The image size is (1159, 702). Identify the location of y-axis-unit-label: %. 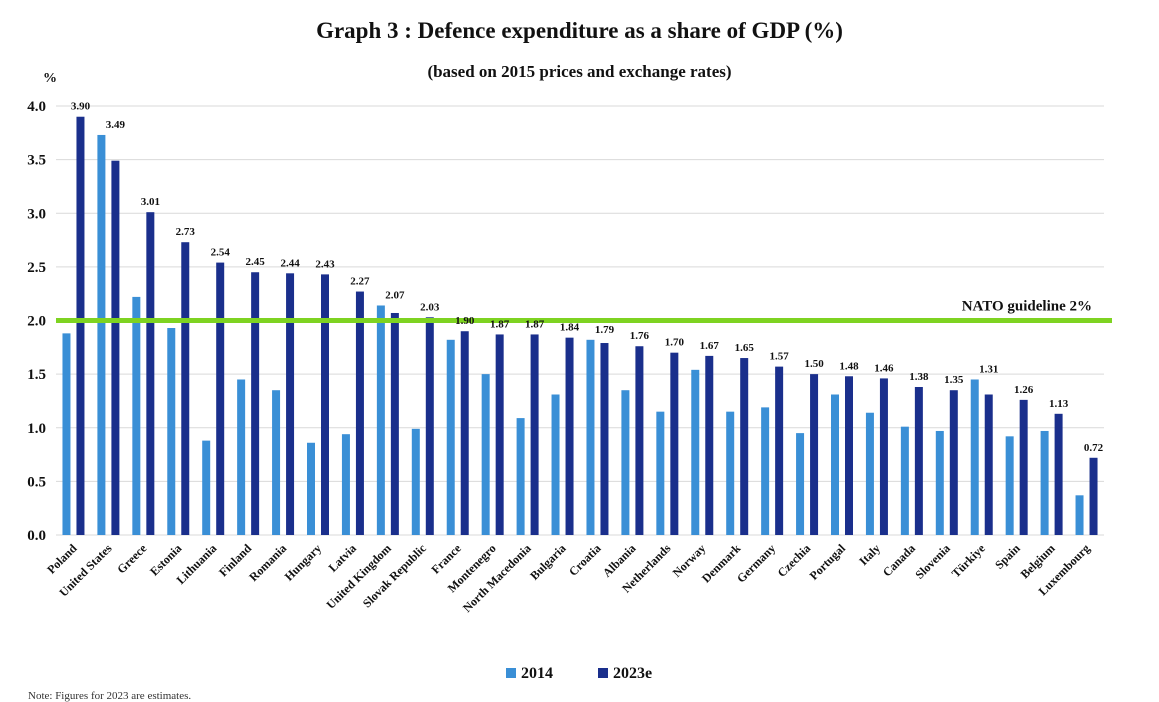
(50, 78).